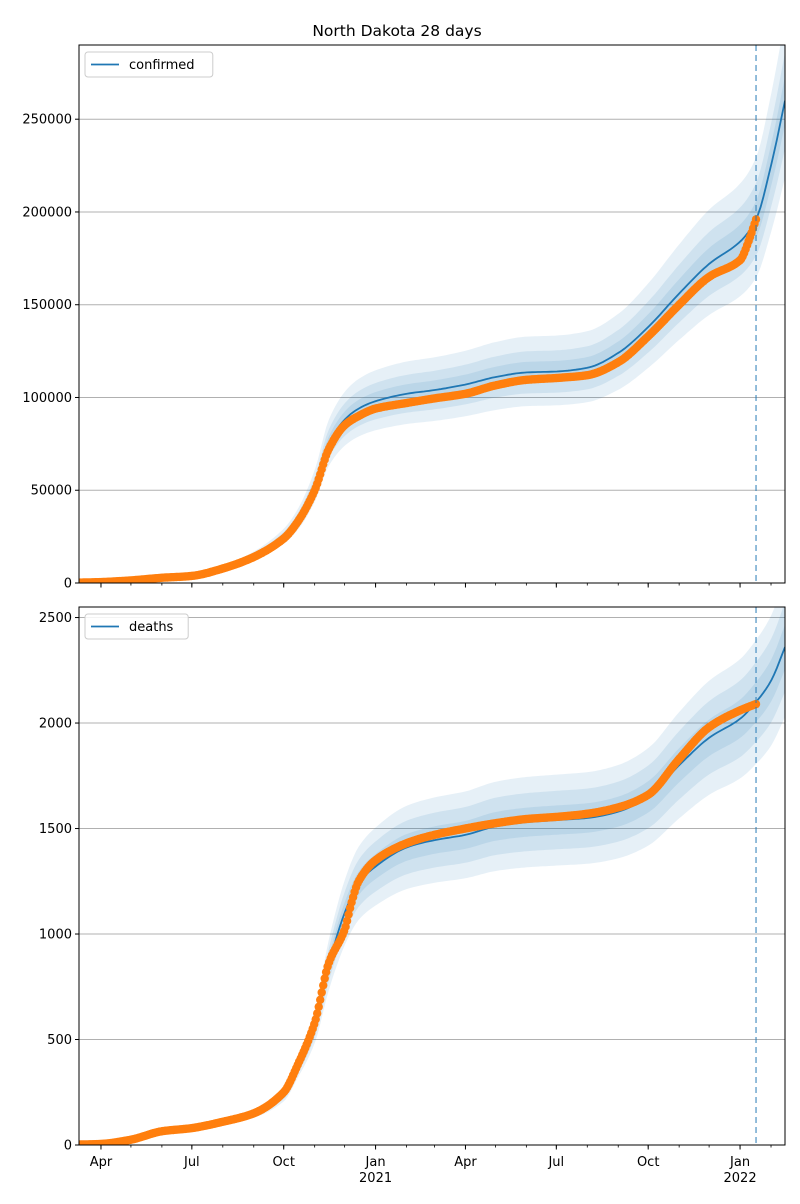 The image size is (800, 1204). Describe the element at coordinates (51, 491) in the screenshot. I see `y-tick-label: 50000` at that location.